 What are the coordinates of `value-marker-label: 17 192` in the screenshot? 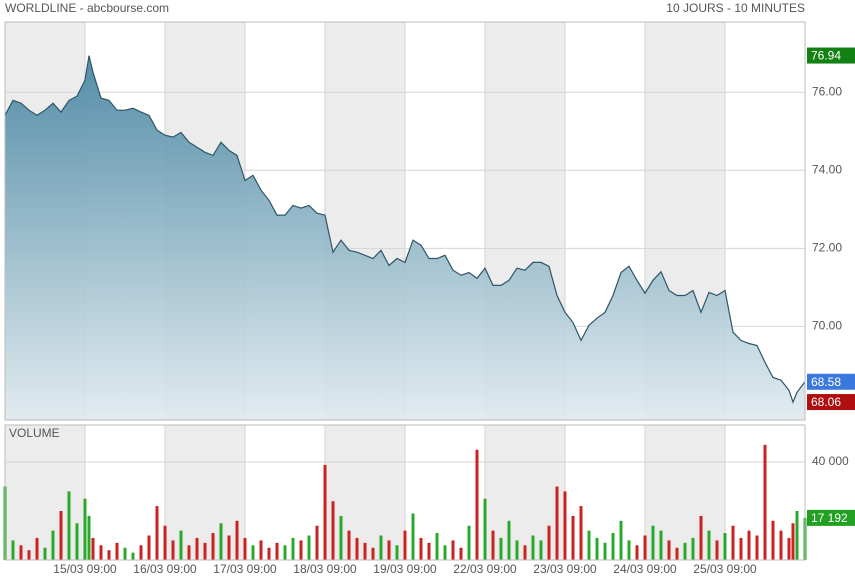 It's located at (829, 518).